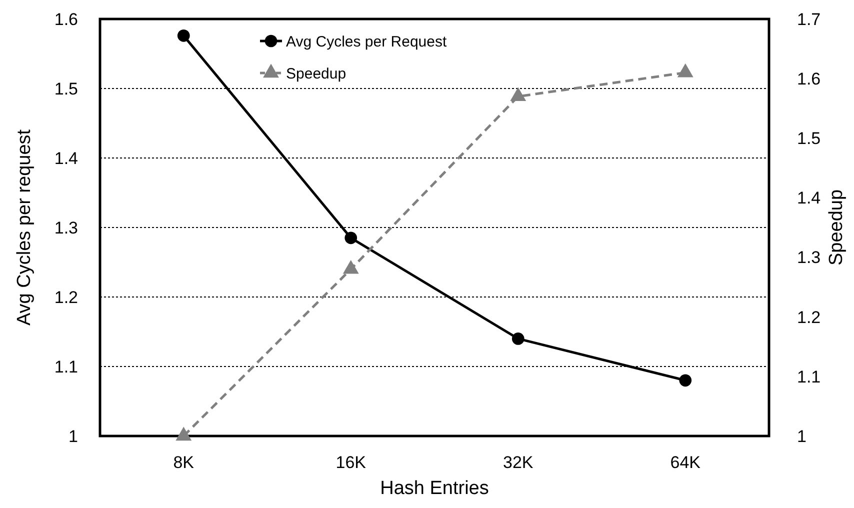 This screenshot has height=508, width=854. I want to click on x-tick-label: 64K, so click(686, 462).